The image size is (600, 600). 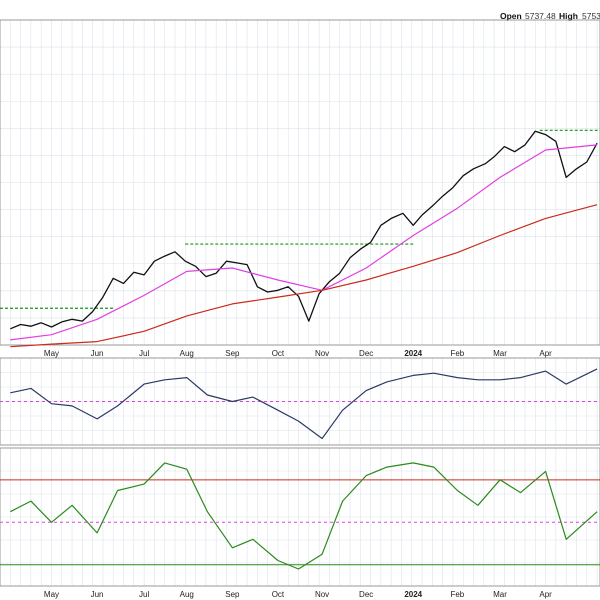 What do you see at coordinates (511, 16) in the screenshot?
I see `open-label: Open` at bounding box center [511, 16].